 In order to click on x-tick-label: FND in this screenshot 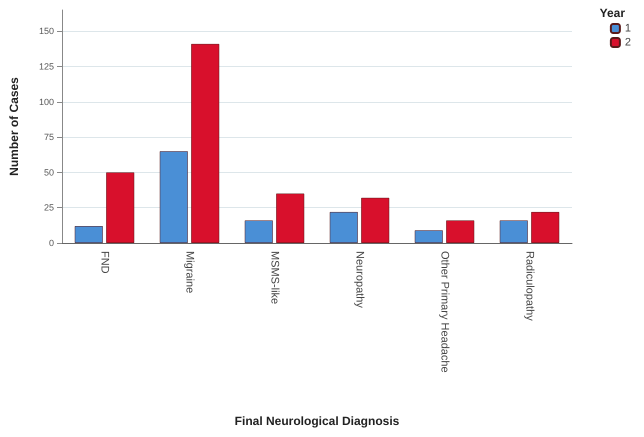, I will do `click(104, 262)`.